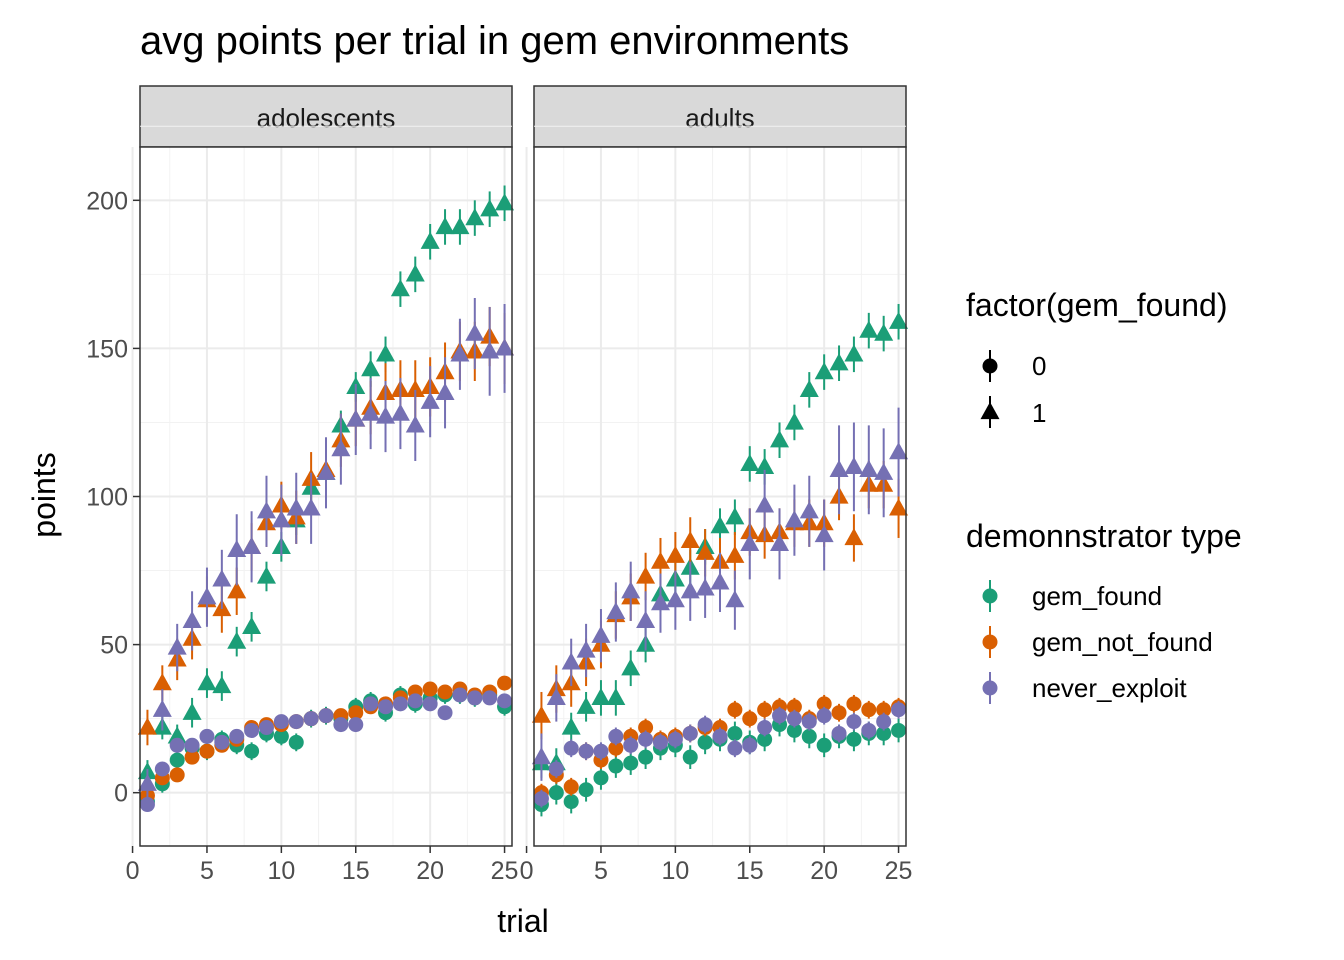 This screenshot has width=1344, height=960. What do you see at coordinates (44, 494) in the screenshot?
I see `y-axis-title: points` at bounding box center [44, 494].